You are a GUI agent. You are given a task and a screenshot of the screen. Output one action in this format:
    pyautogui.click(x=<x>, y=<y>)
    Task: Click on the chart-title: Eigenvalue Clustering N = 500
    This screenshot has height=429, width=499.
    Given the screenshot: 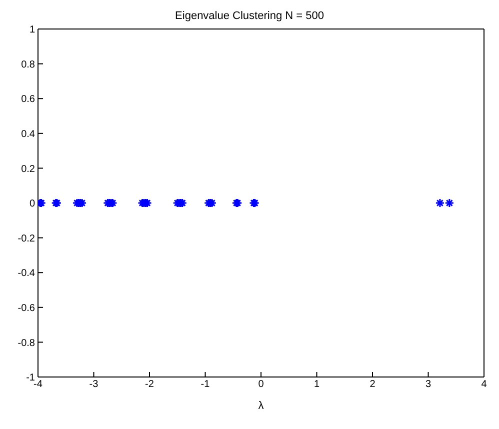 What is the action you would take?
    pyautogui.click(x=249, y=16)
    